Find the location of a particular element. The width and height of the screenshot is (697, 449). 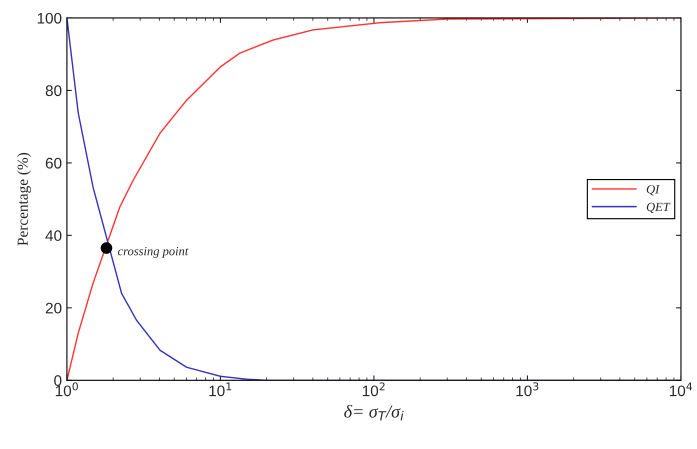

y-tick-label: 20 is located at coordinates (54, 308).